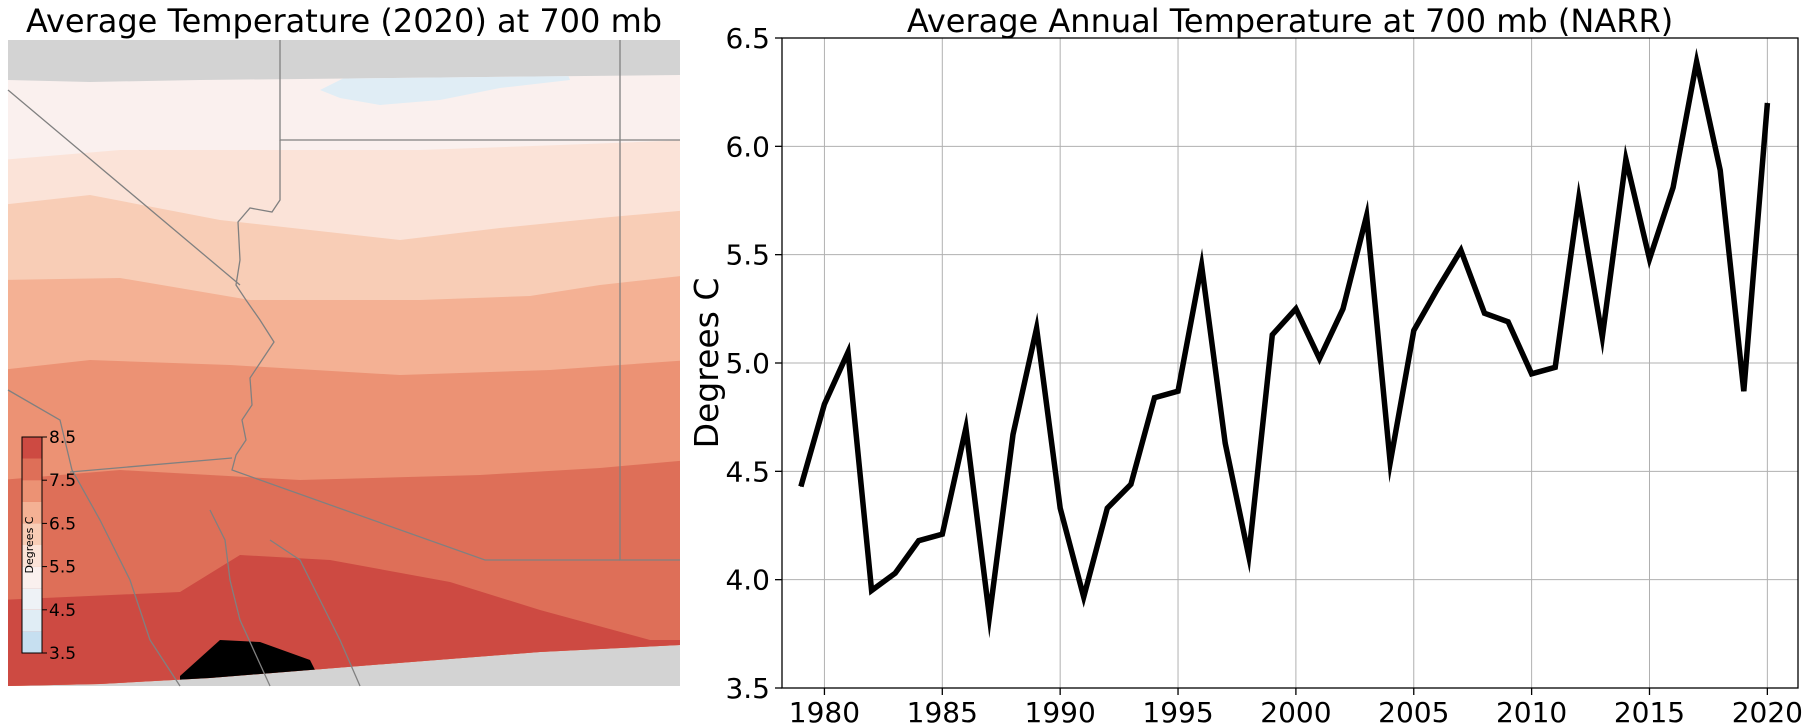 The image size is (1808, 728). I want to click on colorbar-label: Degrees C, so click(29, 544).